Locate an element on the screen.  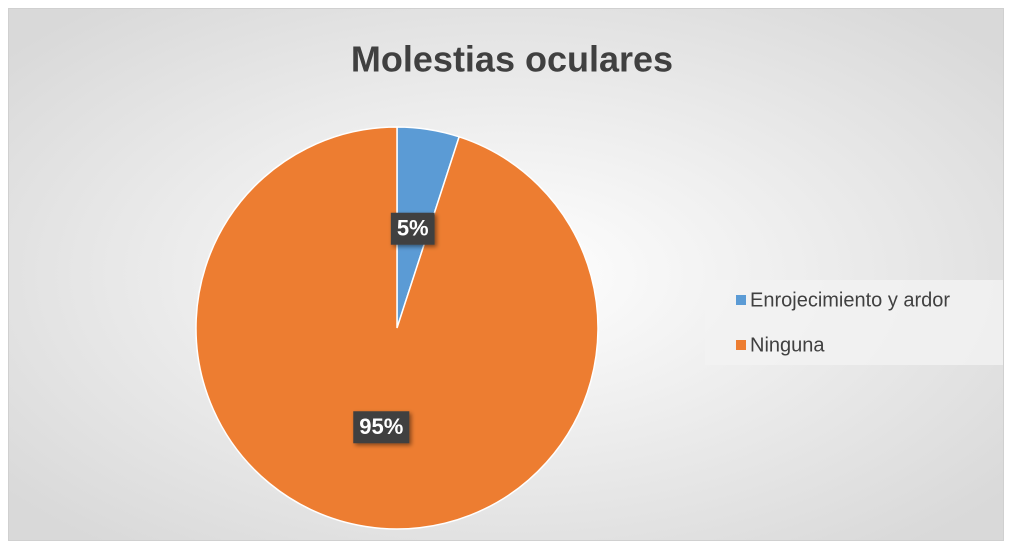
legend-label: Enrojecimiento y ardor is located at coordinates (850, 300).